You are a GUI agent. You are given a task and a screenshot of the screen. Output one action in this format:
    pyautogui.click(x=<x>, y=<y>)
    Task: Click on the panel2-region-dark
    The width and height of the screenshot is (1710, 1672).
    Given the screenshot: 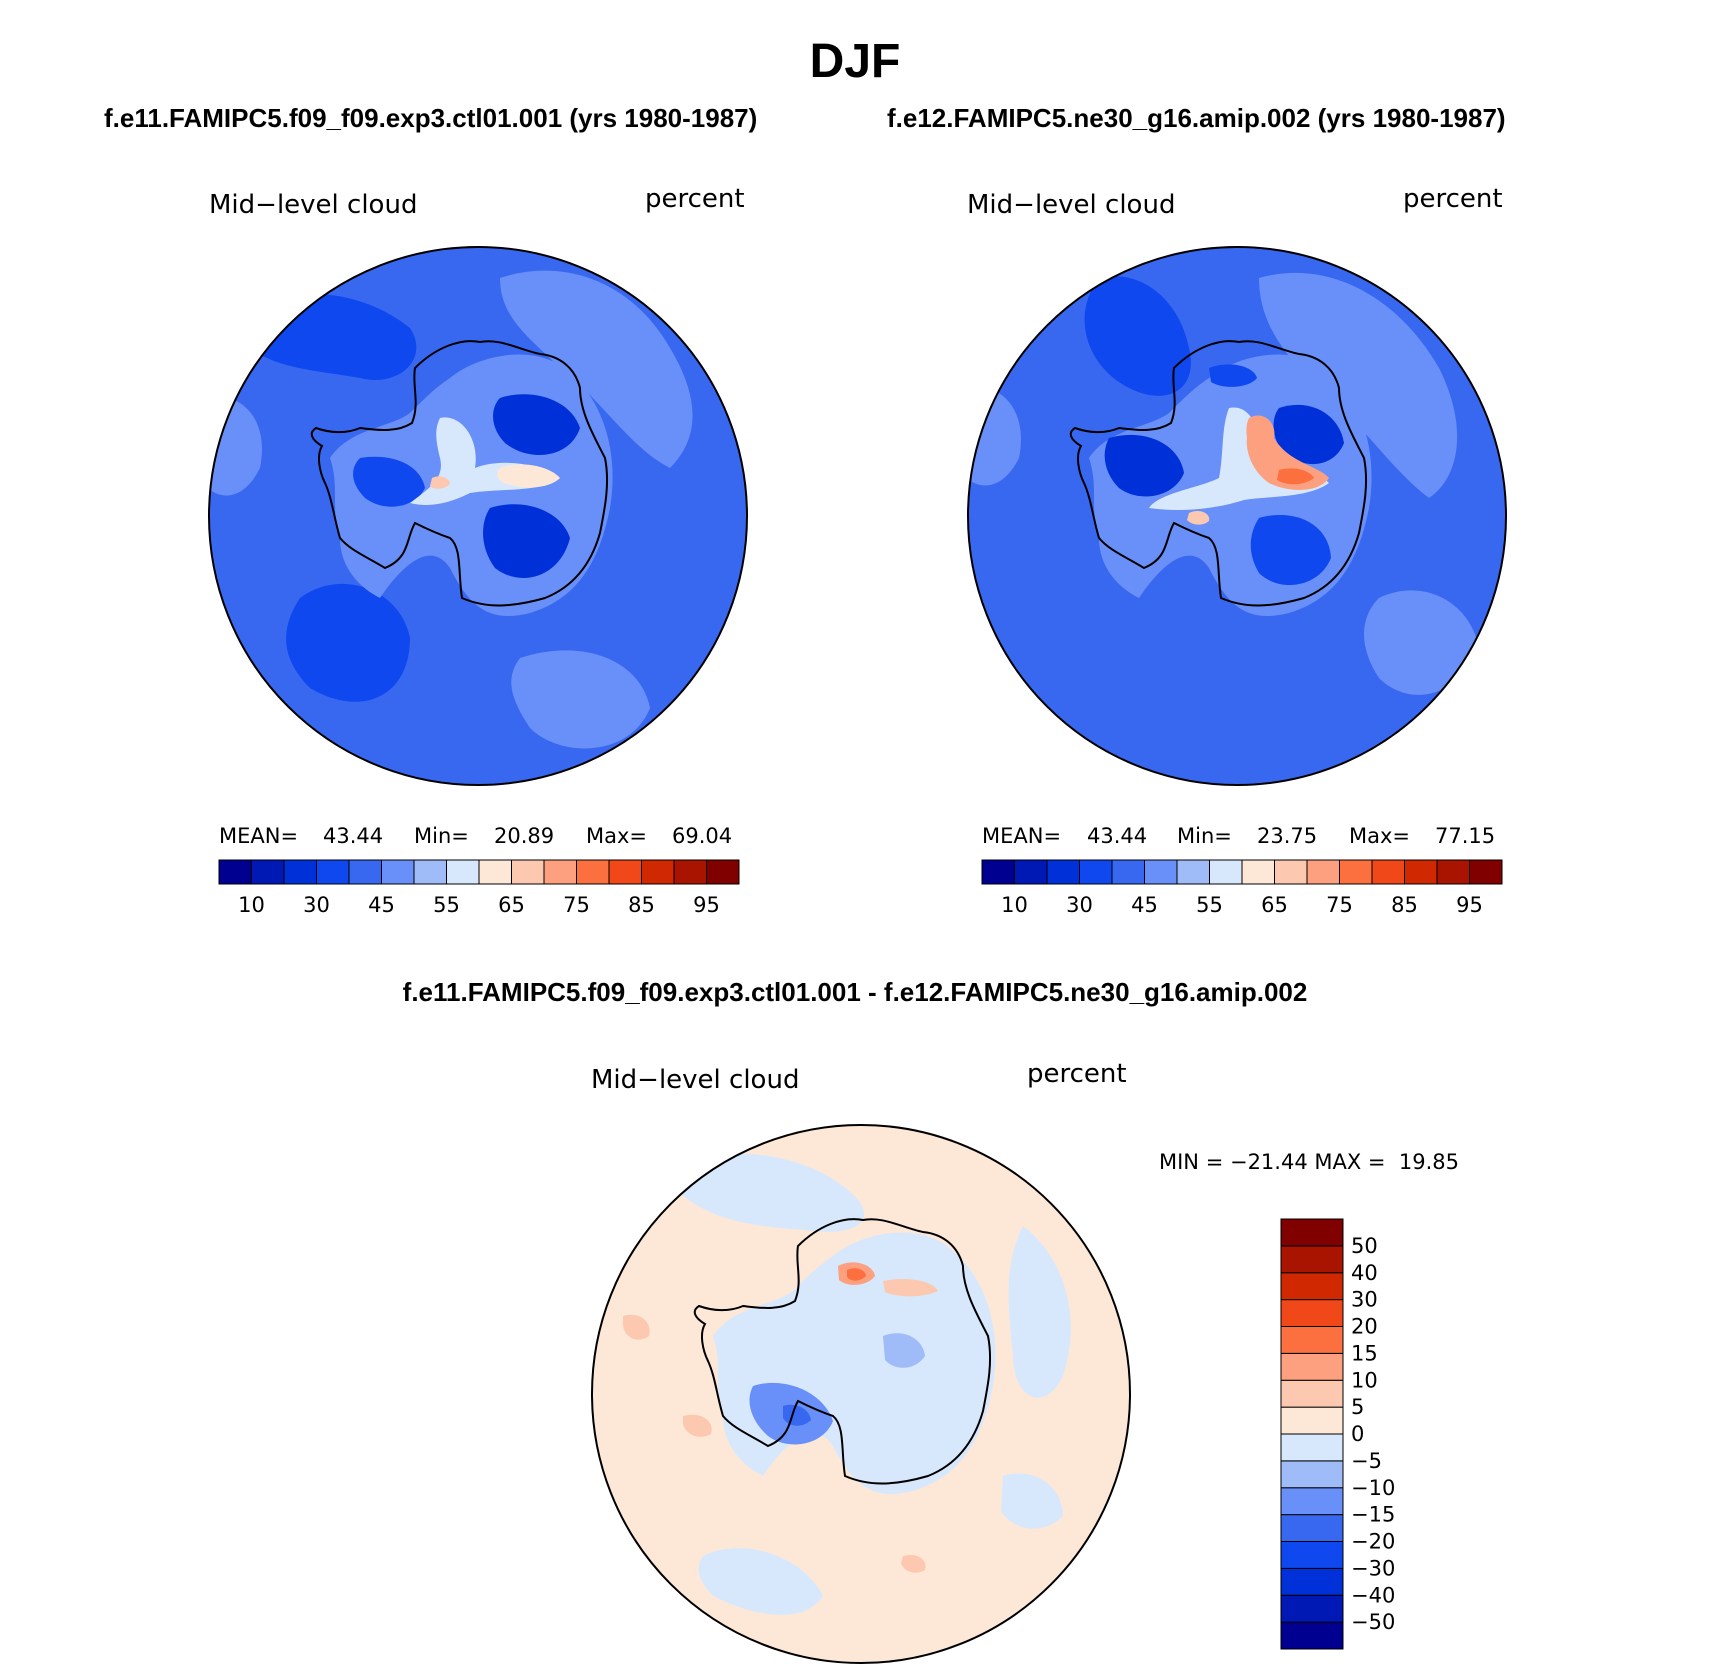 What is the action you would take?
    pyautogui.click(x=1137, y=336)
    